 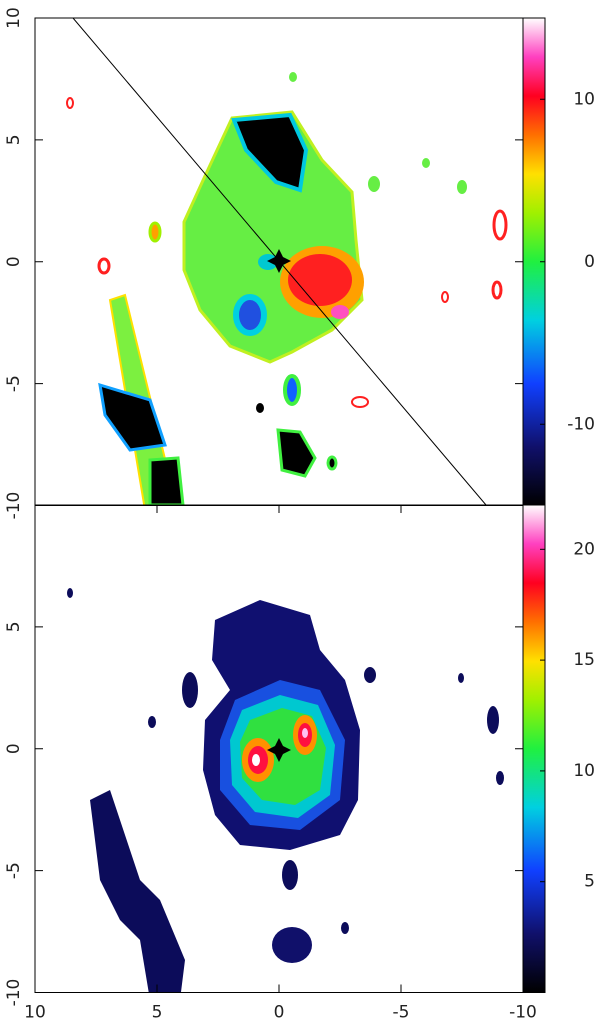 What do you see at coordinates (584, 660) in the screenshot?
I see `colorbar-tick-label: 15` at bounding box center [584, 660].